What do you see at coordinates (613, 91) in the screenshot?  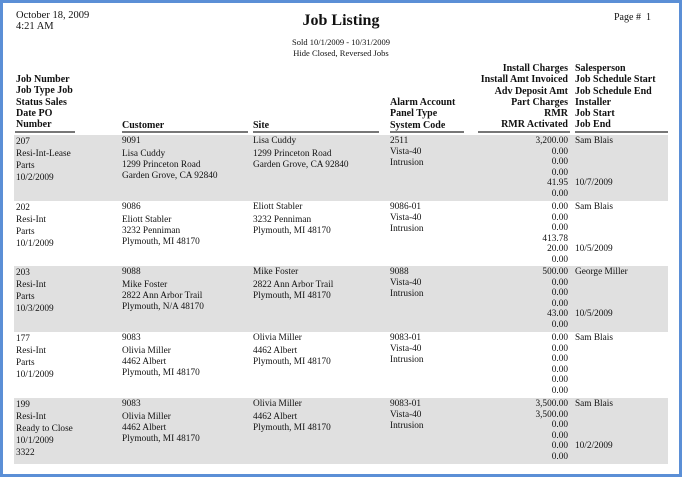 I see `col-label: Job Schedule End` at bounding box center [613, 91].